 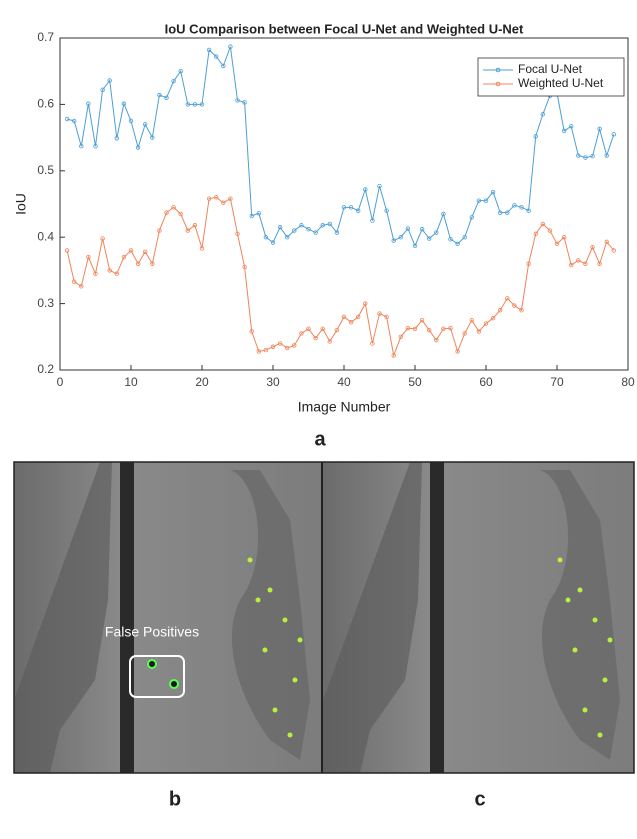 What do you see at coordinates (344, 382) in the screenshot?
I see `x-tick-label: 40` at bounding box center [344, 382].